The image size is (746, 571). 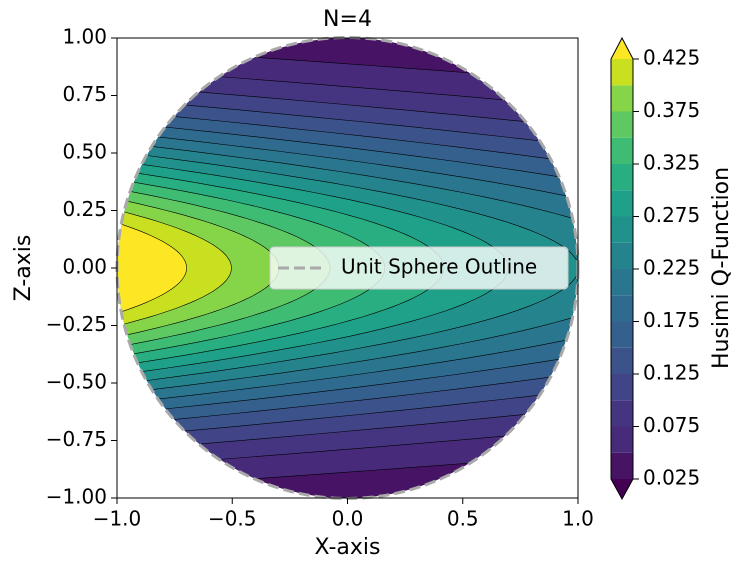 What do you see at coordinates (671, 425) in the screenshot?
I see `colorbar-tick-label: 0.075` at bounding box center [671, 425].